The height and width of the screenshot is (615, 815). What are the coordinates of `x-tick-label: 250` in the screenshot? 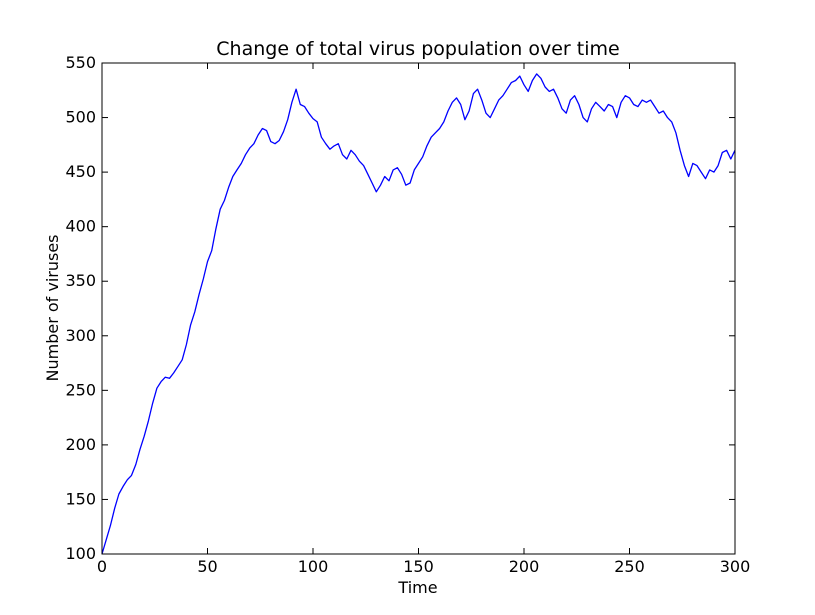 It's located at (629, 566).